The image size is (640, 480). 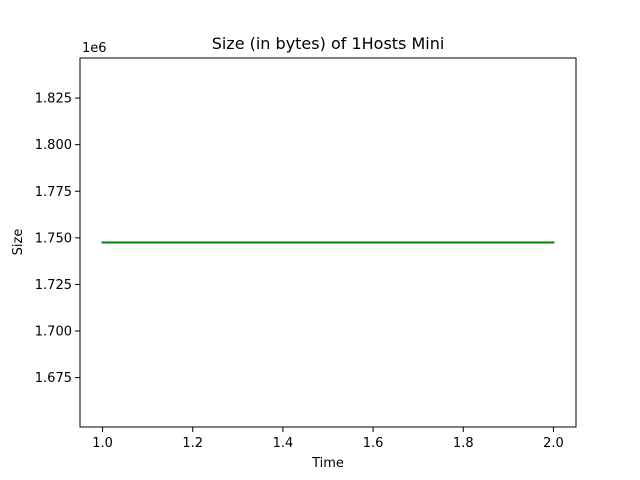 I want to click on x-axis: 1.0 1.2 1.4 1.6 1.8 2.0, so click(x=328, y=439).